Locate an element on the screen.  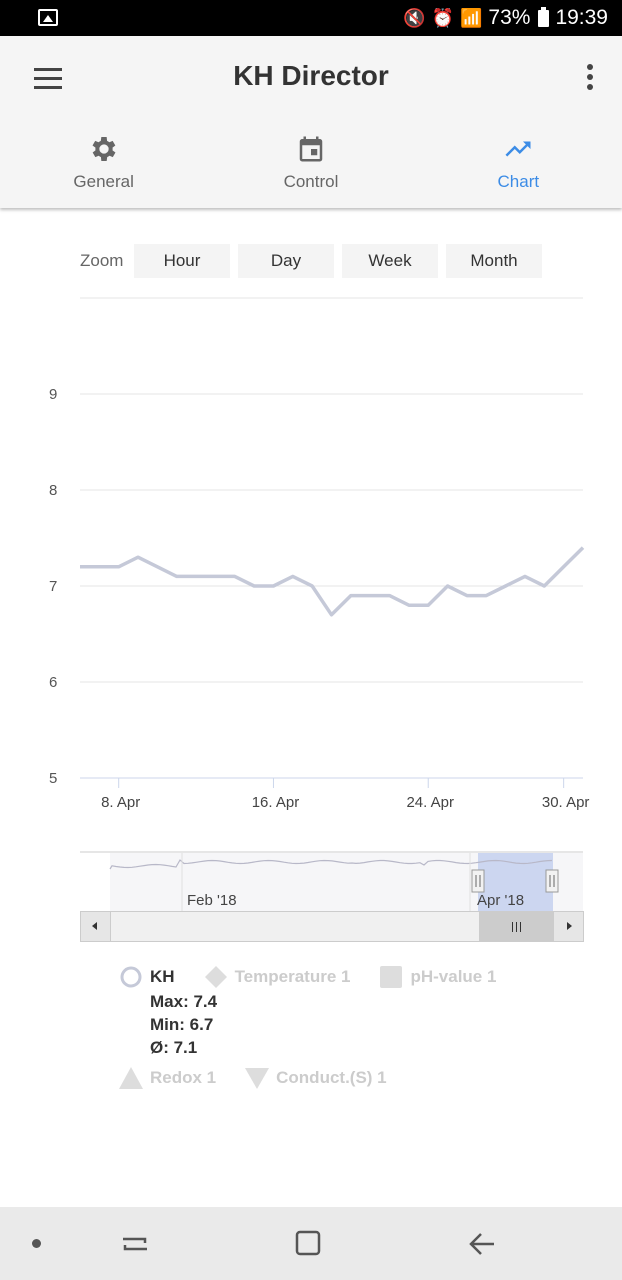
gear-icon is located at coordinates (103, 149).